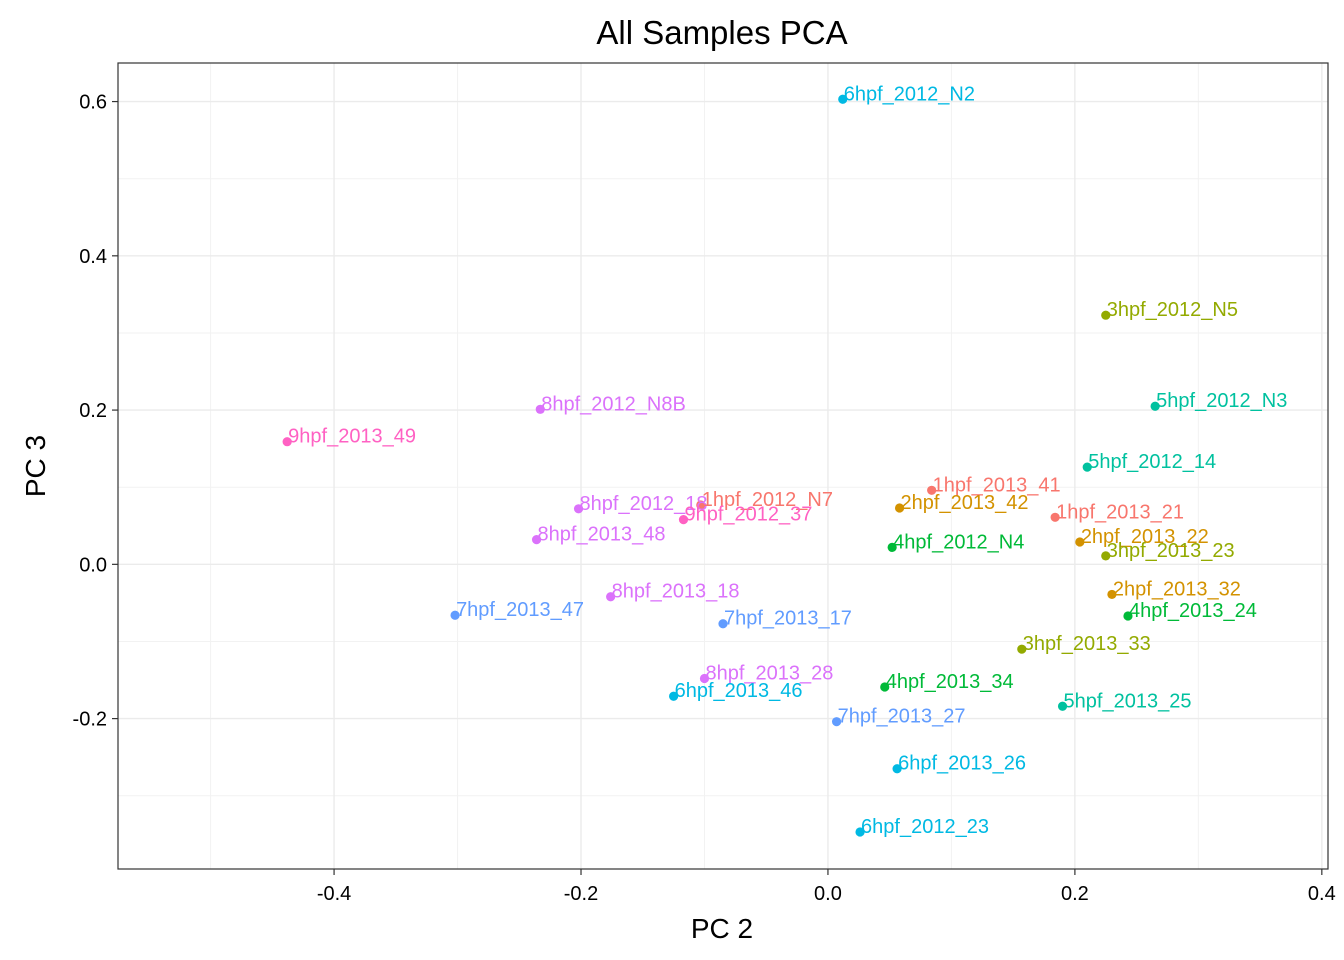  What do you see at coordinates (1120, 512) in the screenshot?
I see `point-label: 1hpf_2013_21` at bounding box center [1120, 512].